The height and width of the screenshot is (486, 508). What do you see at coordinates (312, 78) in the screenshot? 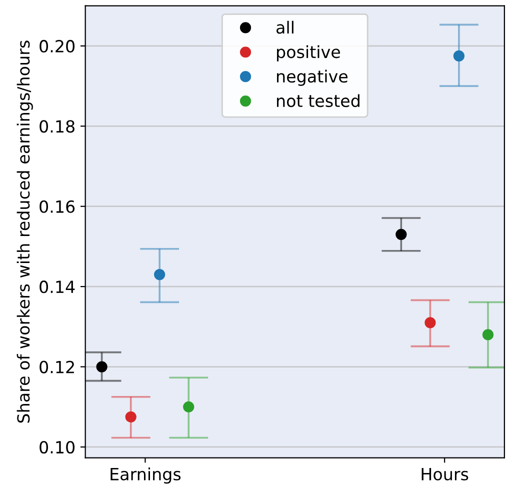
I see `legend-label: negative` at bounding box center [312, 78].